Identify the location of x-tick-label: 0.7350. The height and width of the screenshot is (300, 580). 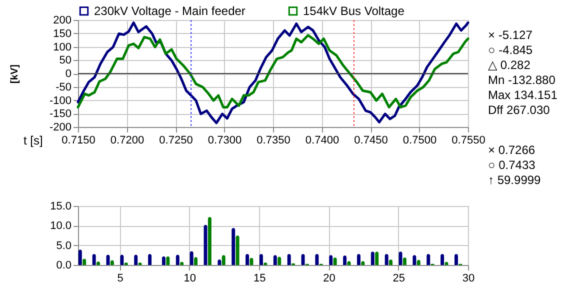
(273, 140).